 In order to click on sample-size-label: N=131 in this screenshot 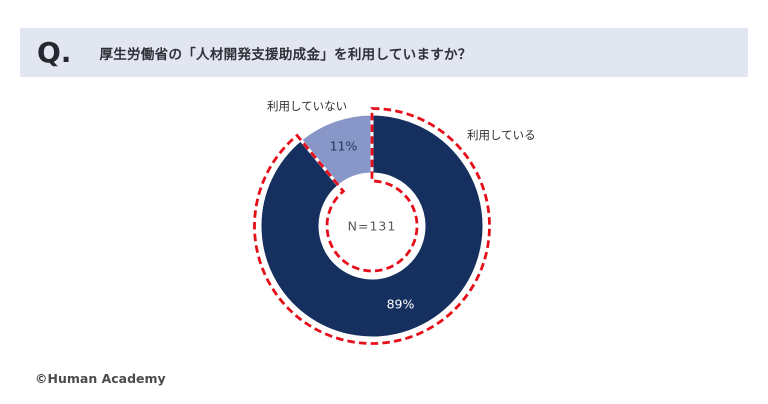, I will do `click(372, 226)`.